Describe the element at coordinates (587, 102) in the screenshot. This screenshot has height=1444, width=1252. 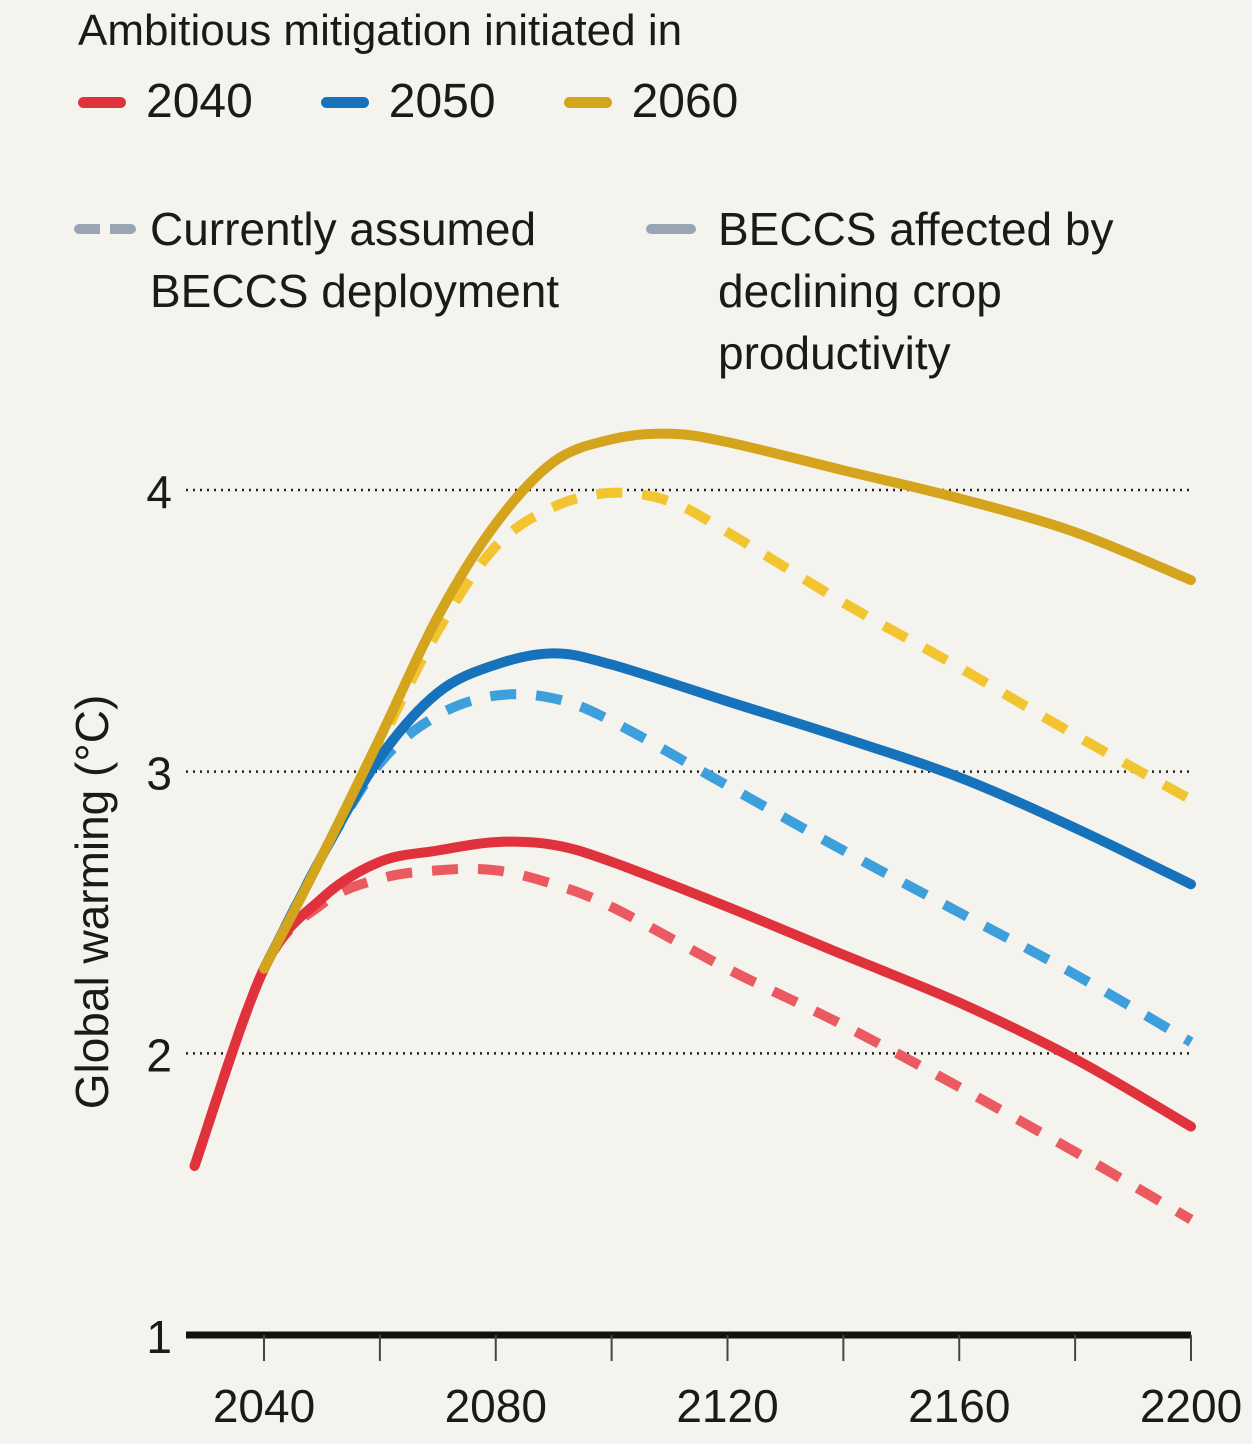
I see `legend-swatch-2060` at that location.